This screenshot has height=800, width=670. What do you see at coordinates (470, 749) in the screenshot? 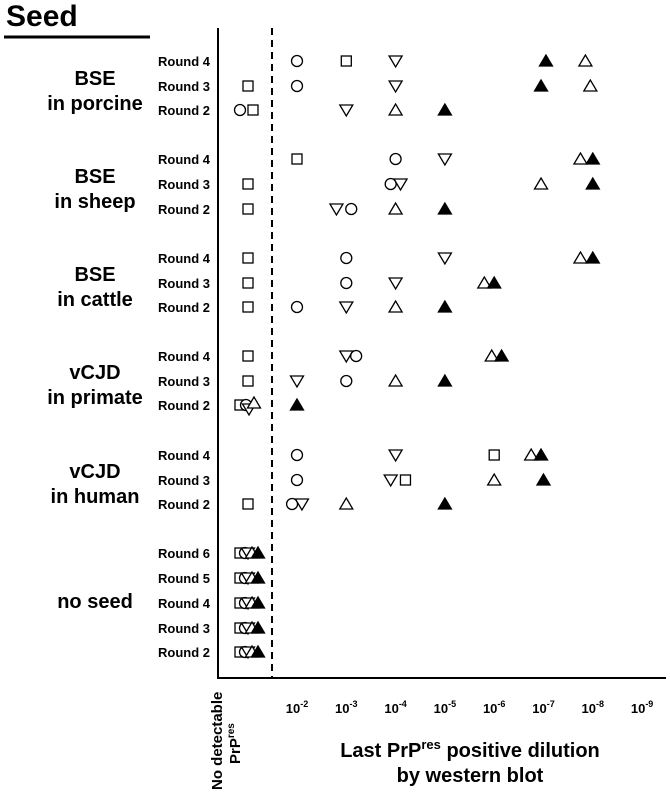
I see `x-axis-title-line1: Last PrPres positive dilution` at bounding box center [470, 749].